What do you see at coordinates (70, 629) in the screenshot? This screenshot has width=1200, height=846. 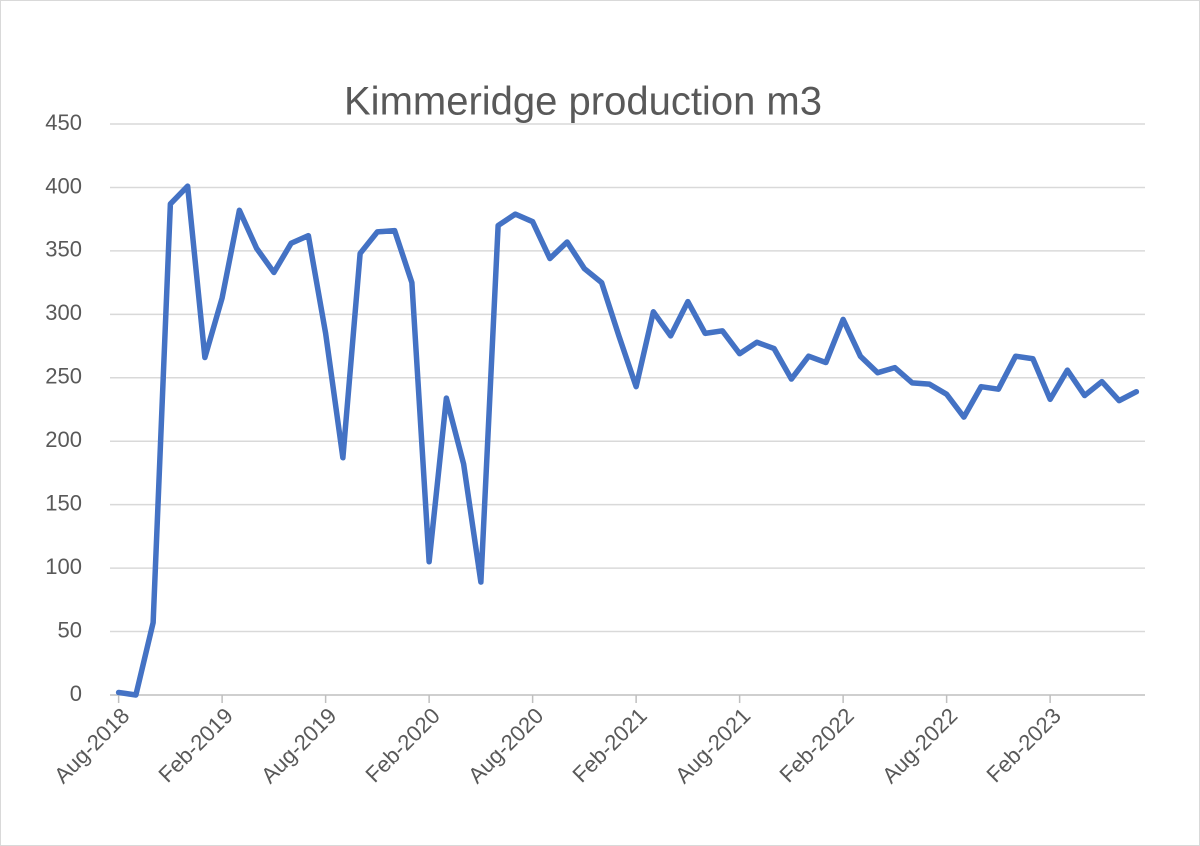 I see `y-tick-label: 50` at bounding box center [70, 629].